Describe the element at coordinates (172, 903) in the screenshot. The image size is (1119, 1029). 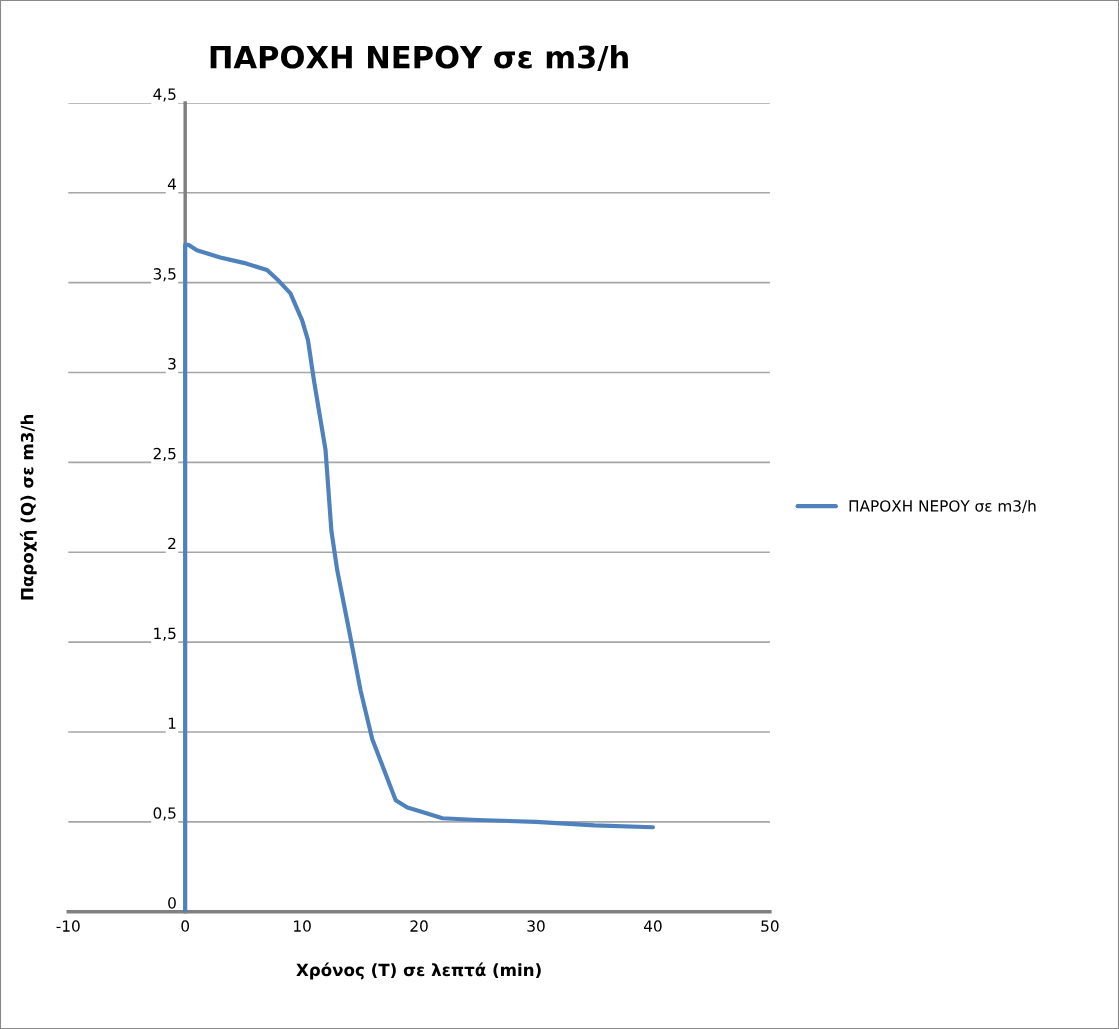
I see `y-tick-label: 0` at that location.